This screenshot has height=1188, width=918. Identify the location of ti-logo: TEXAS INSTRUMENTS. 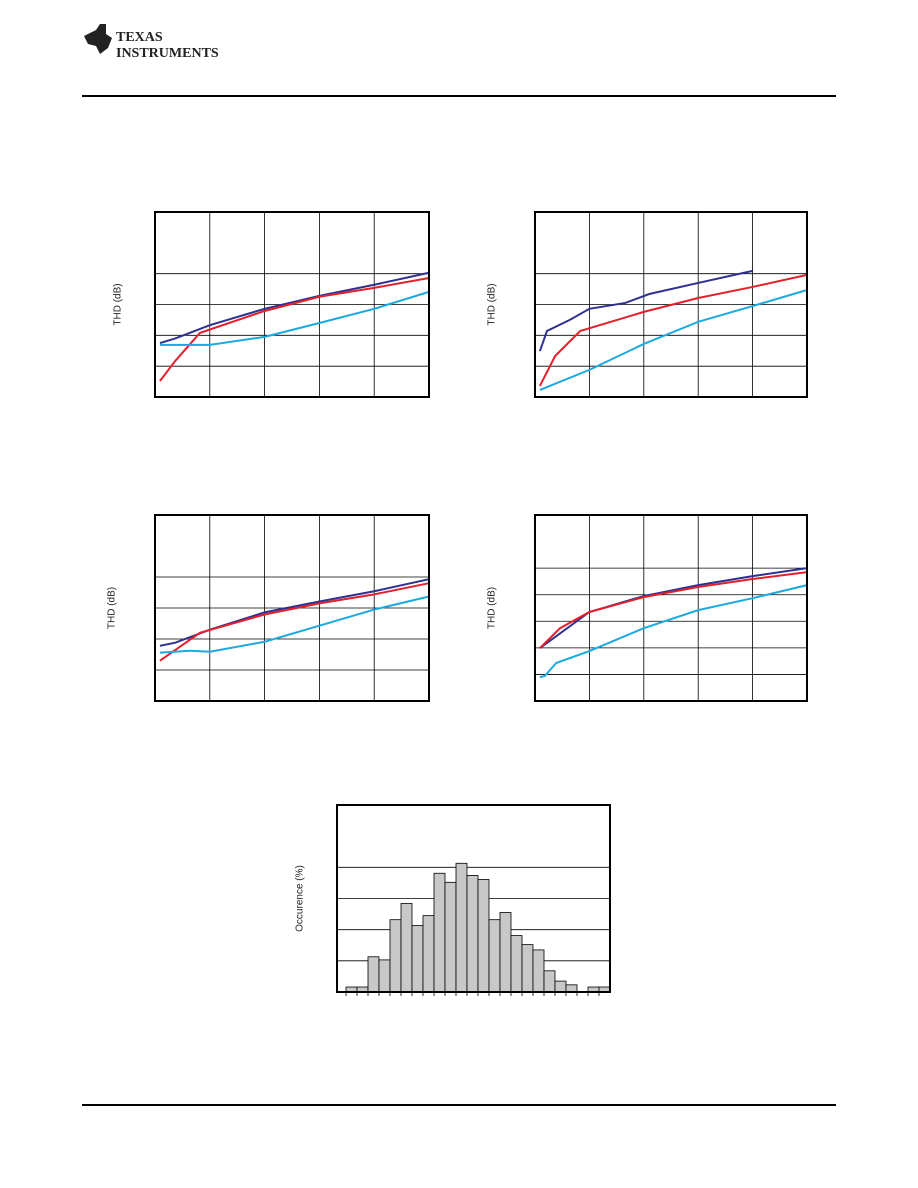
(151, 42).